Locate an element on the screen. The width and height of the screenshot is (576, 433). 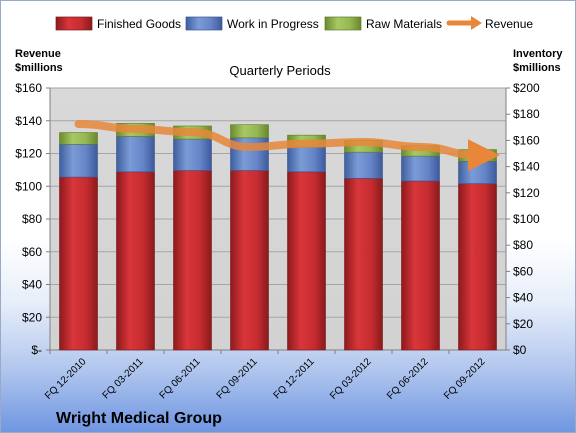
revenue-line-path is located at coordinates (287, 146).